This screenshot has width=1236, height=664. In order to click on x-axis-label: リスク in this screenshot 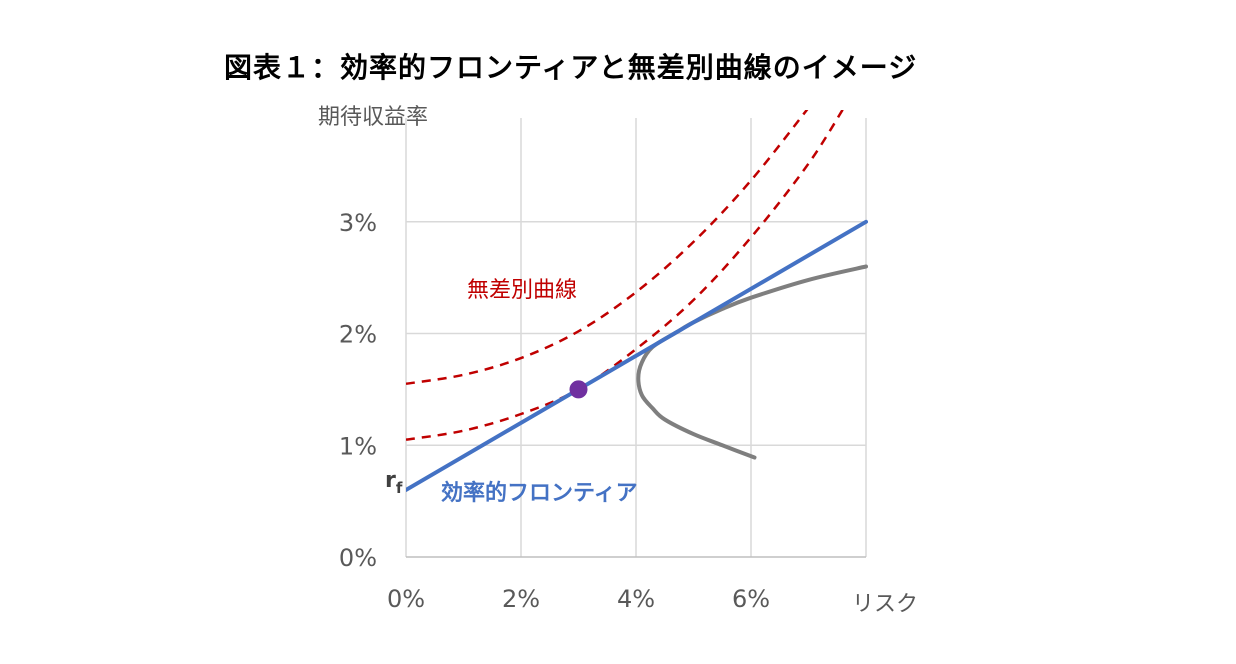, I will do `click(885, 604)`.